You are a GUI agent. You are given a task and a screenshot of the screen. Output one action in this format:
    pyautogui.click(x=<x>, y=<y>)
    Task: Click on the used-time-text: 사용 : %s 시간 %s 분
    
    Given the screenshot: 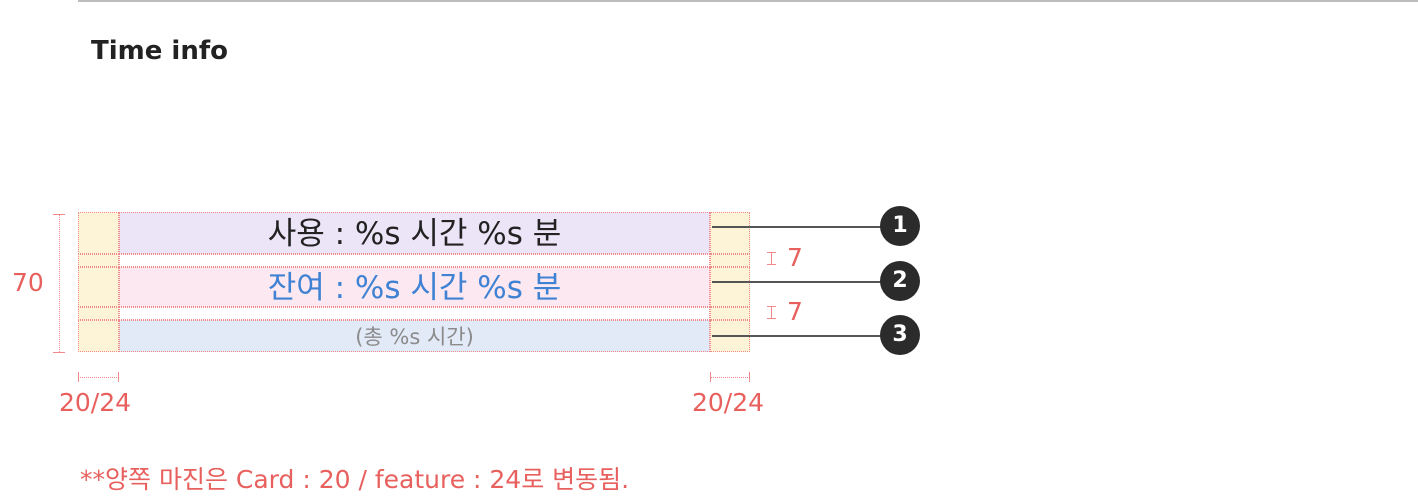 What is the action you would take?
    pyautogui.click(x=414, y=234)
    